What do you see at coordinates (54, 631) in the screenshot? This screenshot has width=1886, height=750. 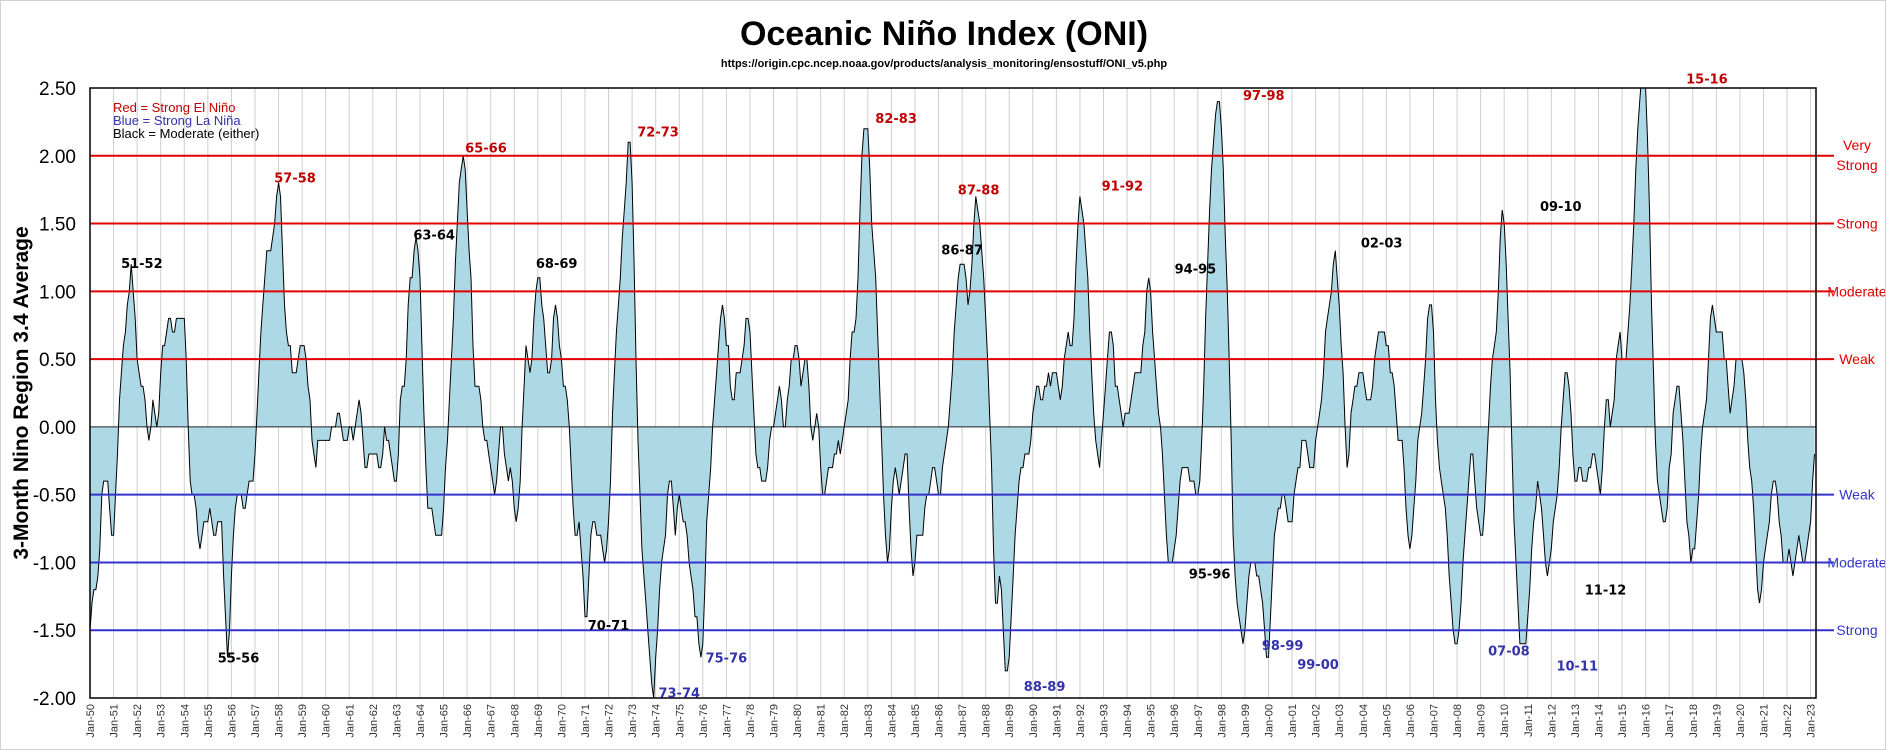 I see `y-tick-label: -1.50` at bounding box center [54, 631].